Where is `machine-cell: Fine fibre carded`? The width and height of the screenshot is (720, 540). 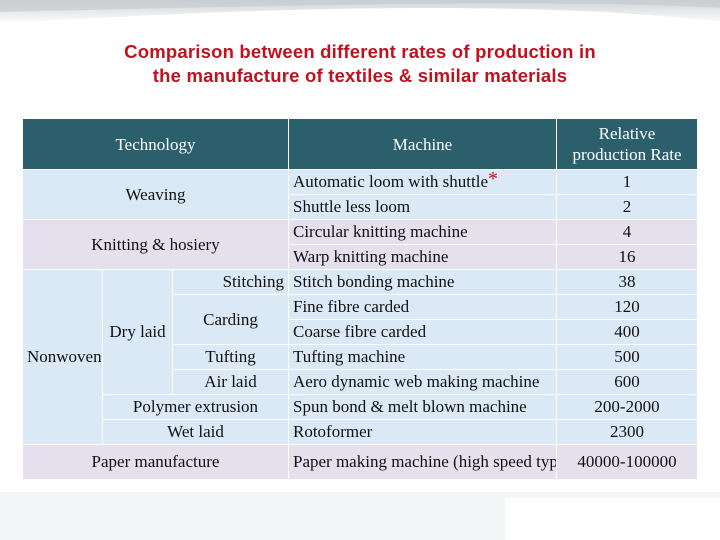
machine-cell: Fine fibre carded is located at coordinates (422, 307).